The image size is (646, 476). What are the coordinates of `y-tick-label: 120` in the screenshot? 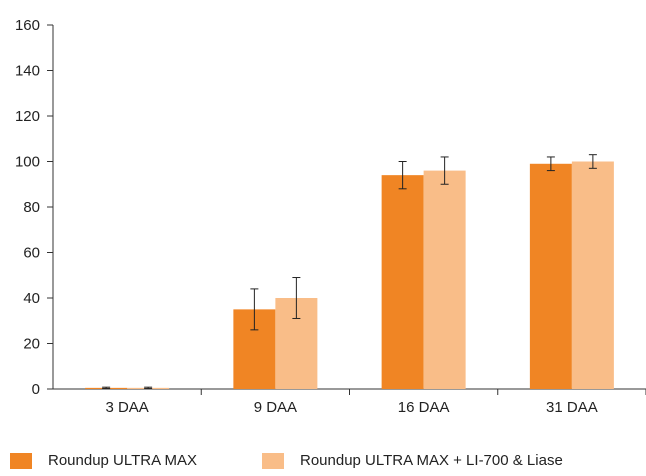 It's located at (27, 116).